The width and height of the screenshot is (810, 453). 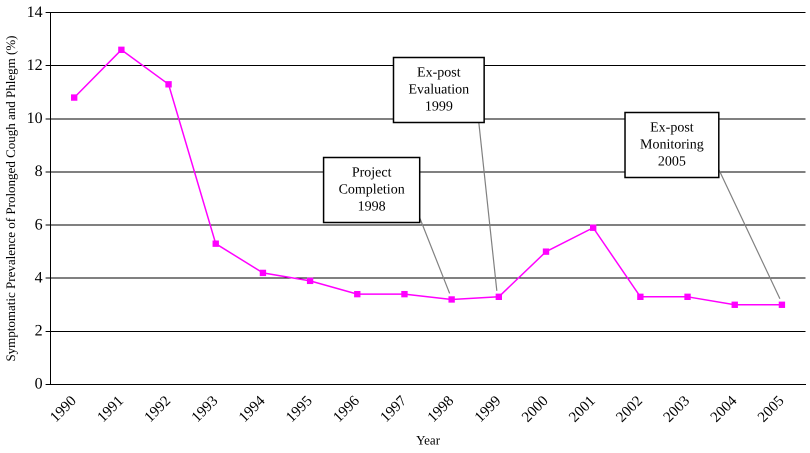 I want to click on x-tick-label: 1991, so click(x=110, y=409).